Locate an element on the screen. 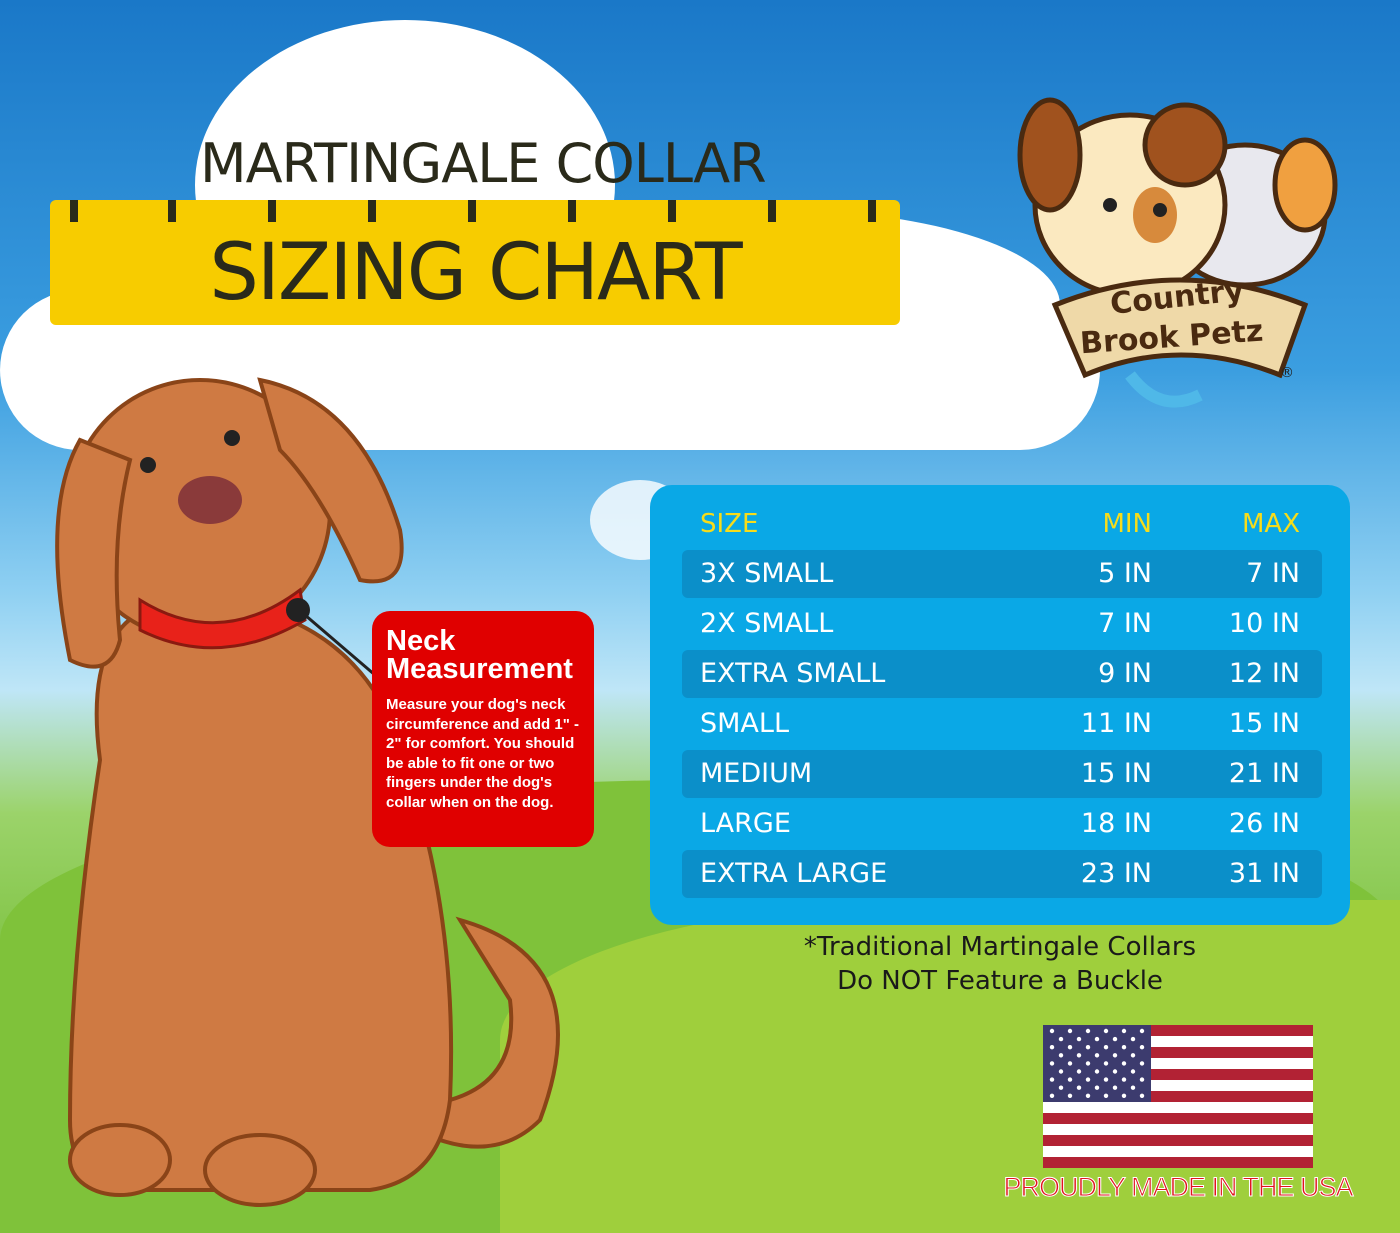 Image resolution: width=1400 pixels, height=1233 pixels. size-cell: MEDIUM is located at coordinates (756, 773).